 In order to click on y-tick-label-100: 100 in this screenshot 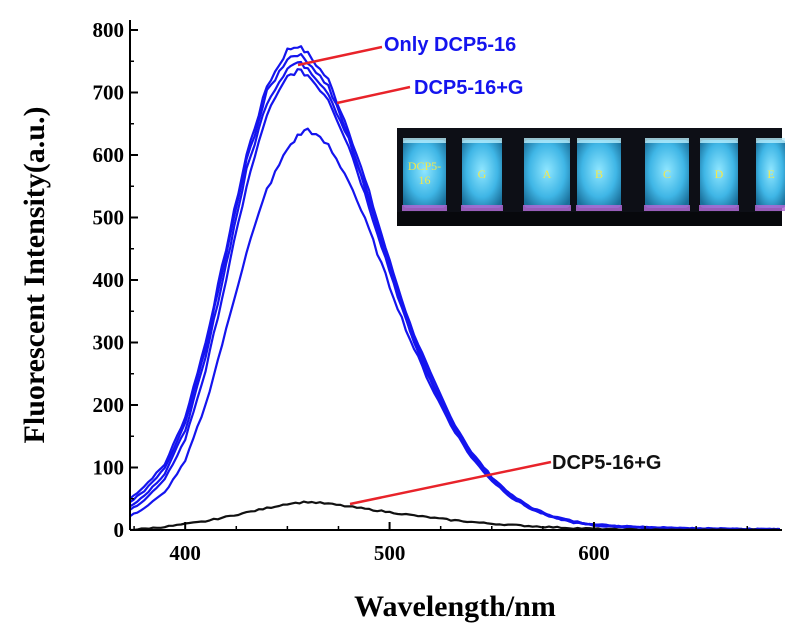, I will do `click(109, 468)`.